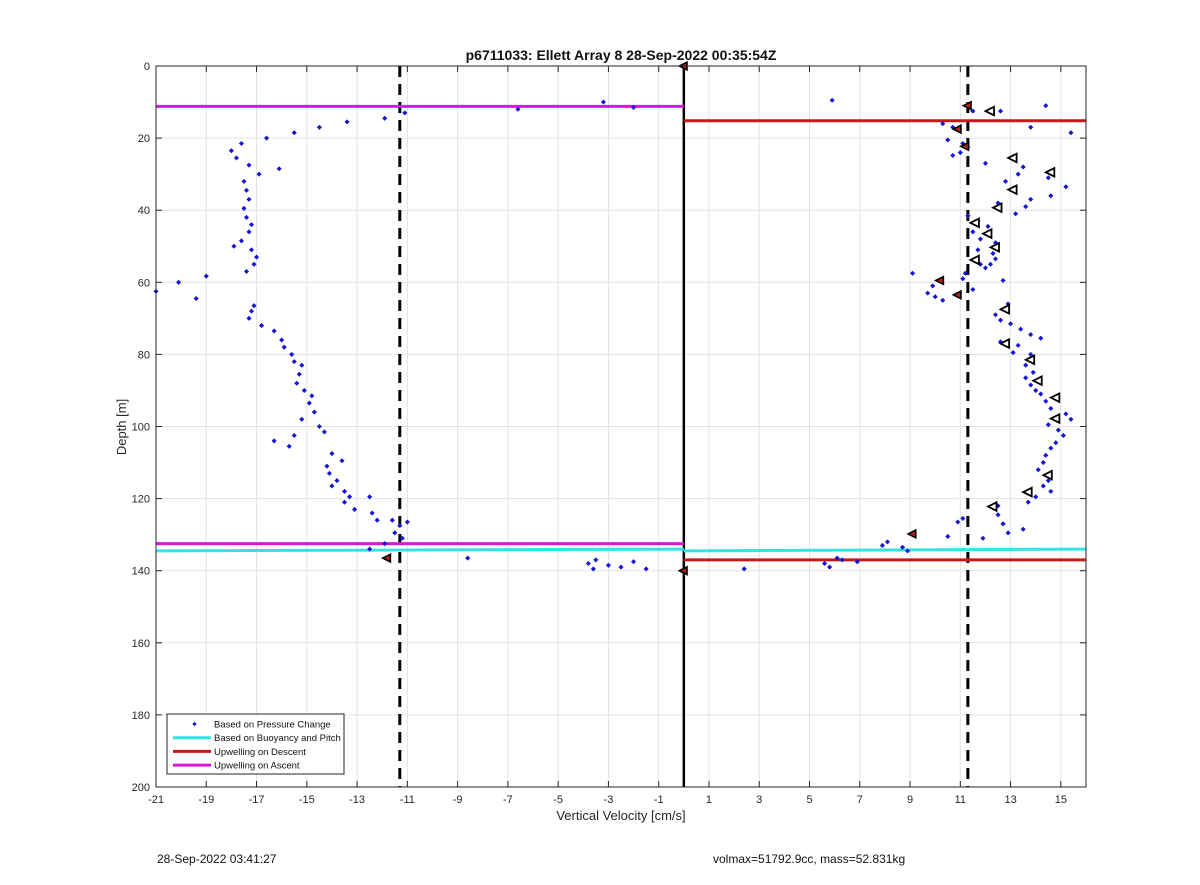  I want to click on y-tick-label: 200, so click(141, 788).